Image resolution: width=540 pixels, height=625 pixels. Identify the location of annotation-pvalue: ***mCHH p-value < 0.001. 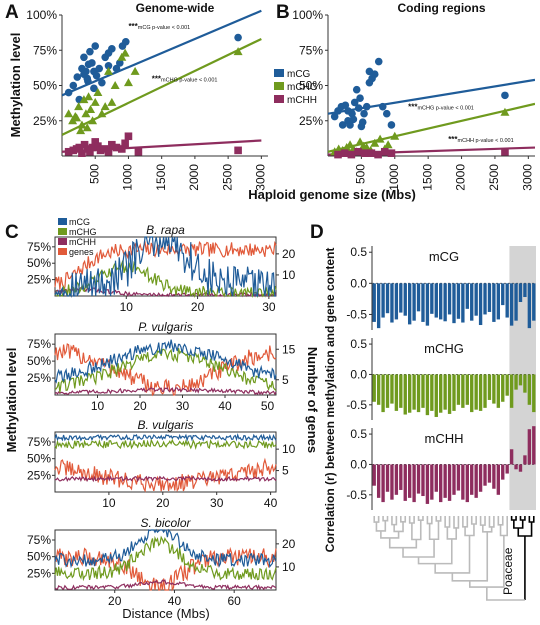
(480, 139).